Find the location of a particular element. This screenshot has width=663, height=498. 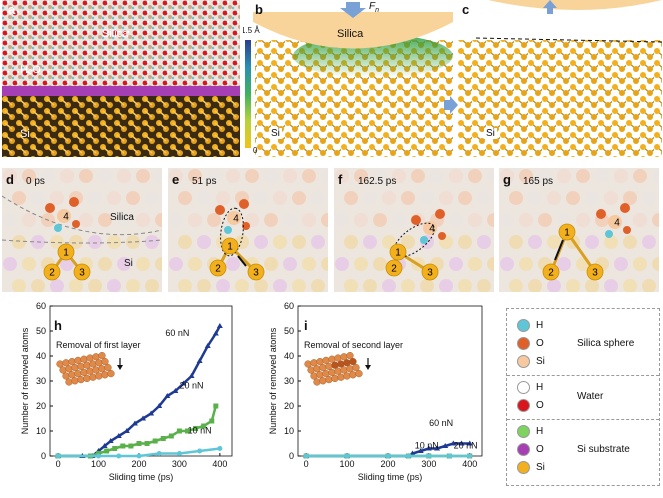

panel-a-illustration is located at coordinates (121, 78).